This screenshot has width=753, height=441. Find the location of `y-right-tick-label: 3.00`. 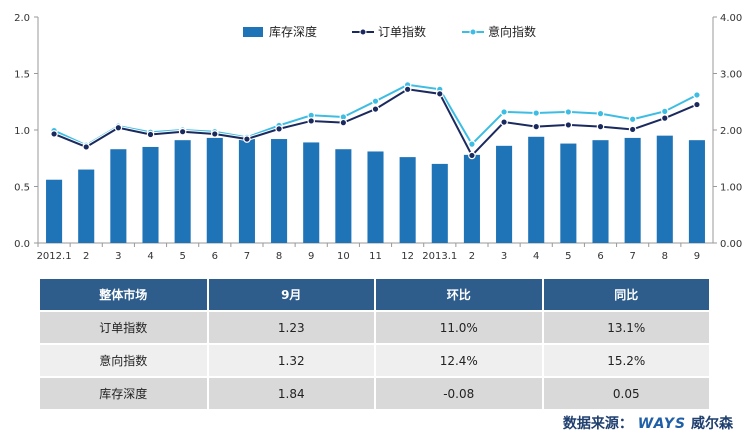

y-right-tick-label: 3.00 is located at coordinates (731, 75).